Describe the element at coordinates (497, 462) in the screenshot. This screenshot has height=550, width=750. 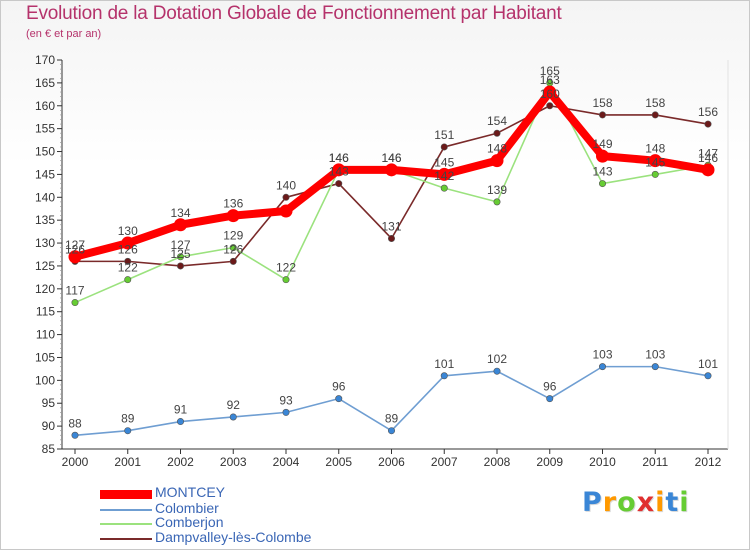
I see `x-tick-label-2008: 2008` at that location.